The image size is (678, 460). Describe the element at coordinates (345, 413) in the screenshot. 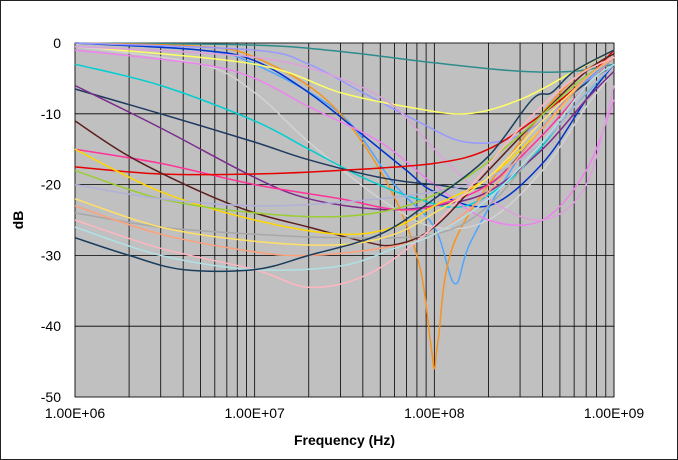

I see `x-axis-ticks: 1.00E+06 1.00E+07 1.00E+08 1.00E+09` at that location.